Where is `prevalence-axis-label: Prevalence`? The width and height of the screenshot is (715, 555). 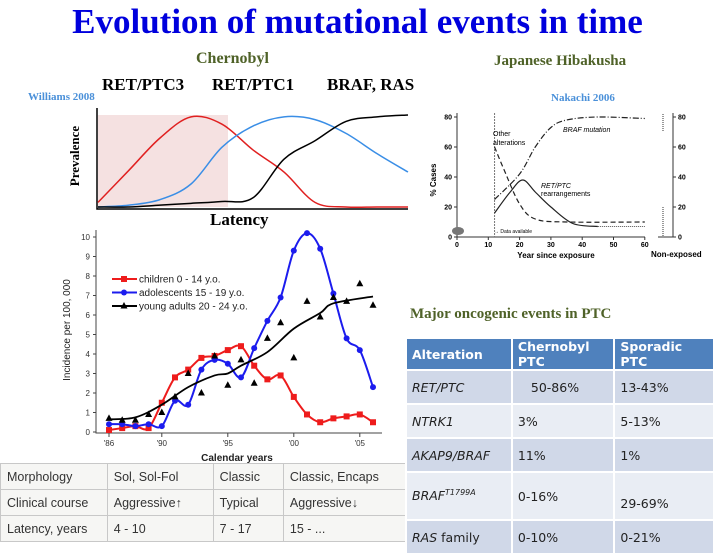
prevalence-axis-label: Prevalence is located at coordinates (75, 156).